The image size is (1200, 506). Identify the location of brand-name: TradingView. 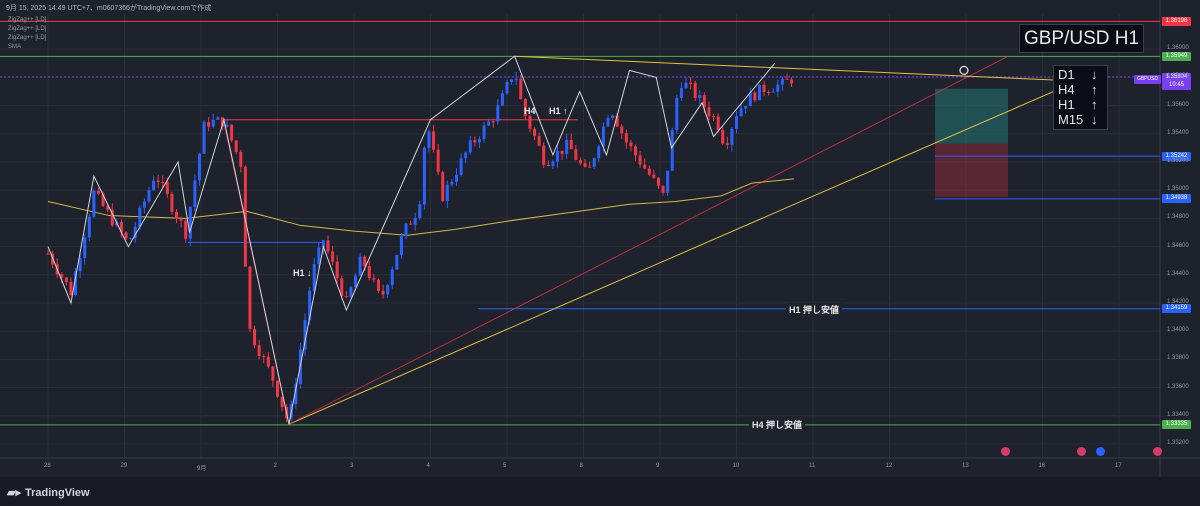
(57, 493).